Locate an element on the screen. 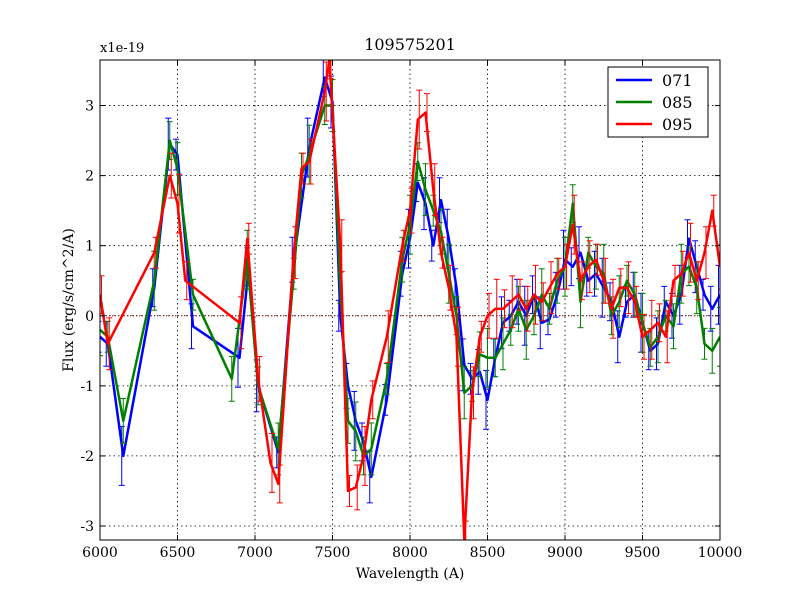  y-tick-label: 3 is located at coordinates (89, 107).